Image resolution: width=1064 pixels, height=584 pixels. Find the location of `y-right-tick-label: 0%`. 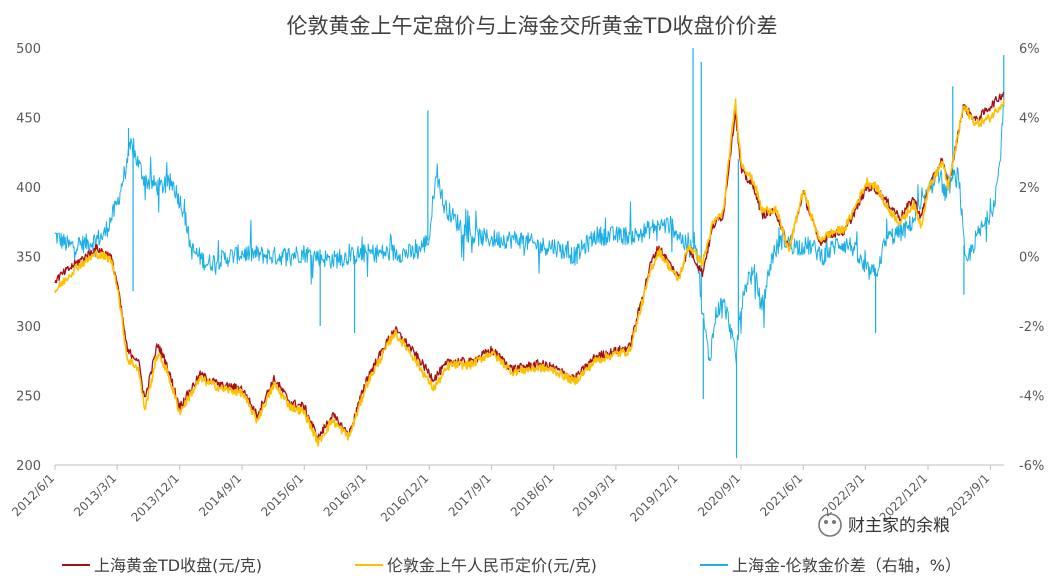

y-right-tick-label: 0% is located at coordinates (1029, 258).